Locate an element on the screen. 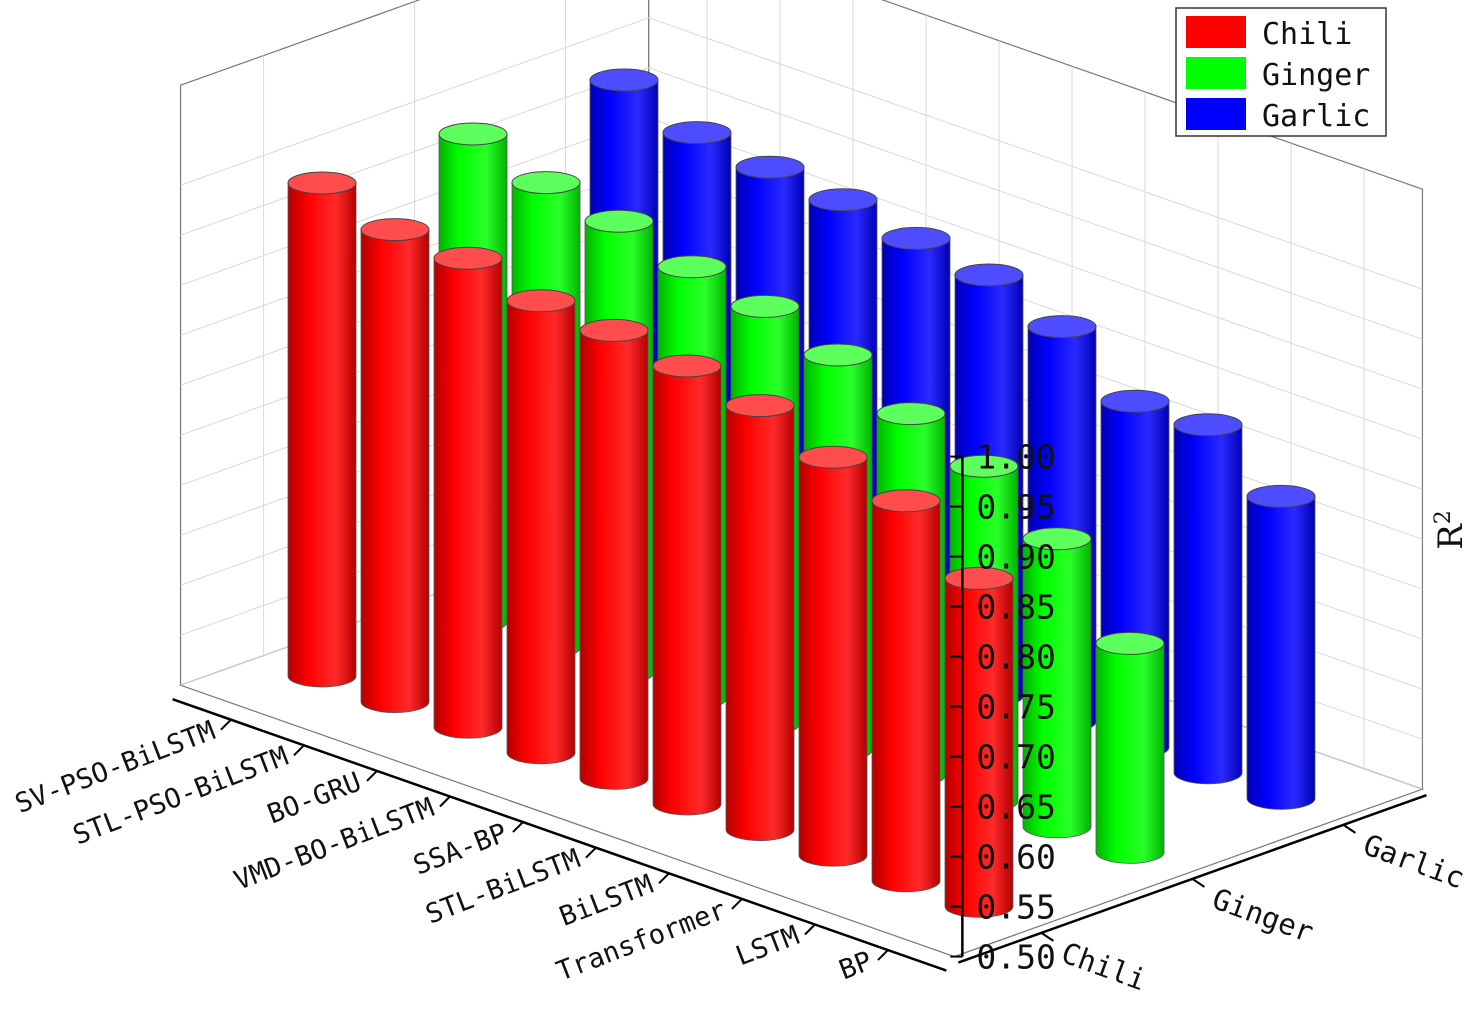  bar-chili-sv-pso-bilstm-body is located at coordinates (322, 435).